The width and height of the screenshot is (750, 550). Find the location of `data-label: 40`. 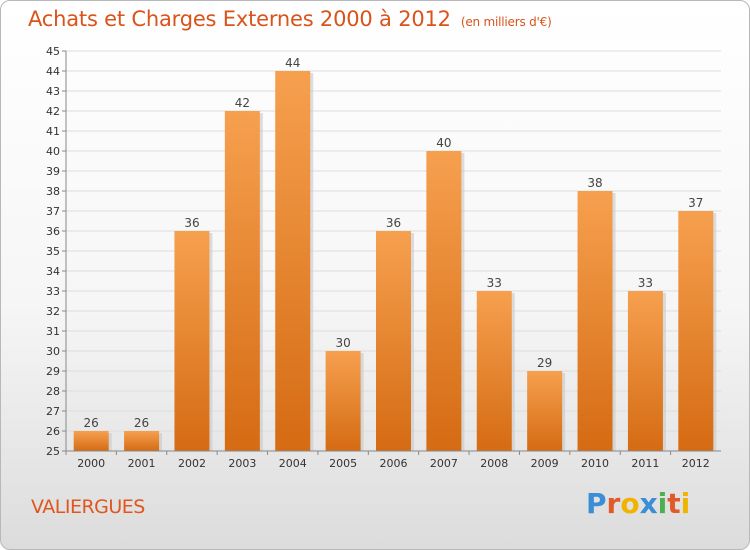

data-label: 40 is located at coordinates (443, 143).